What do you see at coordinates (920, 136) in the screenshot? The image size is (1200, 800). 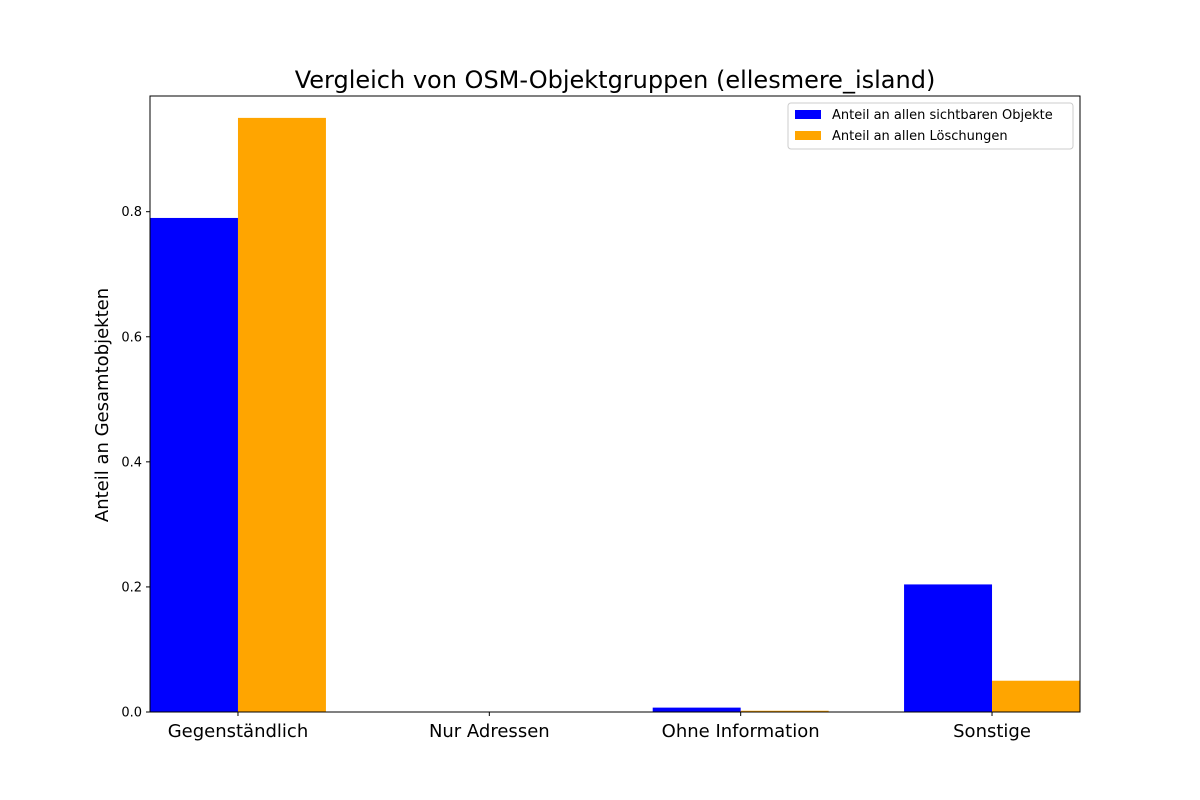 I see `legend-label: Anteil an allen Löschungen` at bounding box center [920, 136].